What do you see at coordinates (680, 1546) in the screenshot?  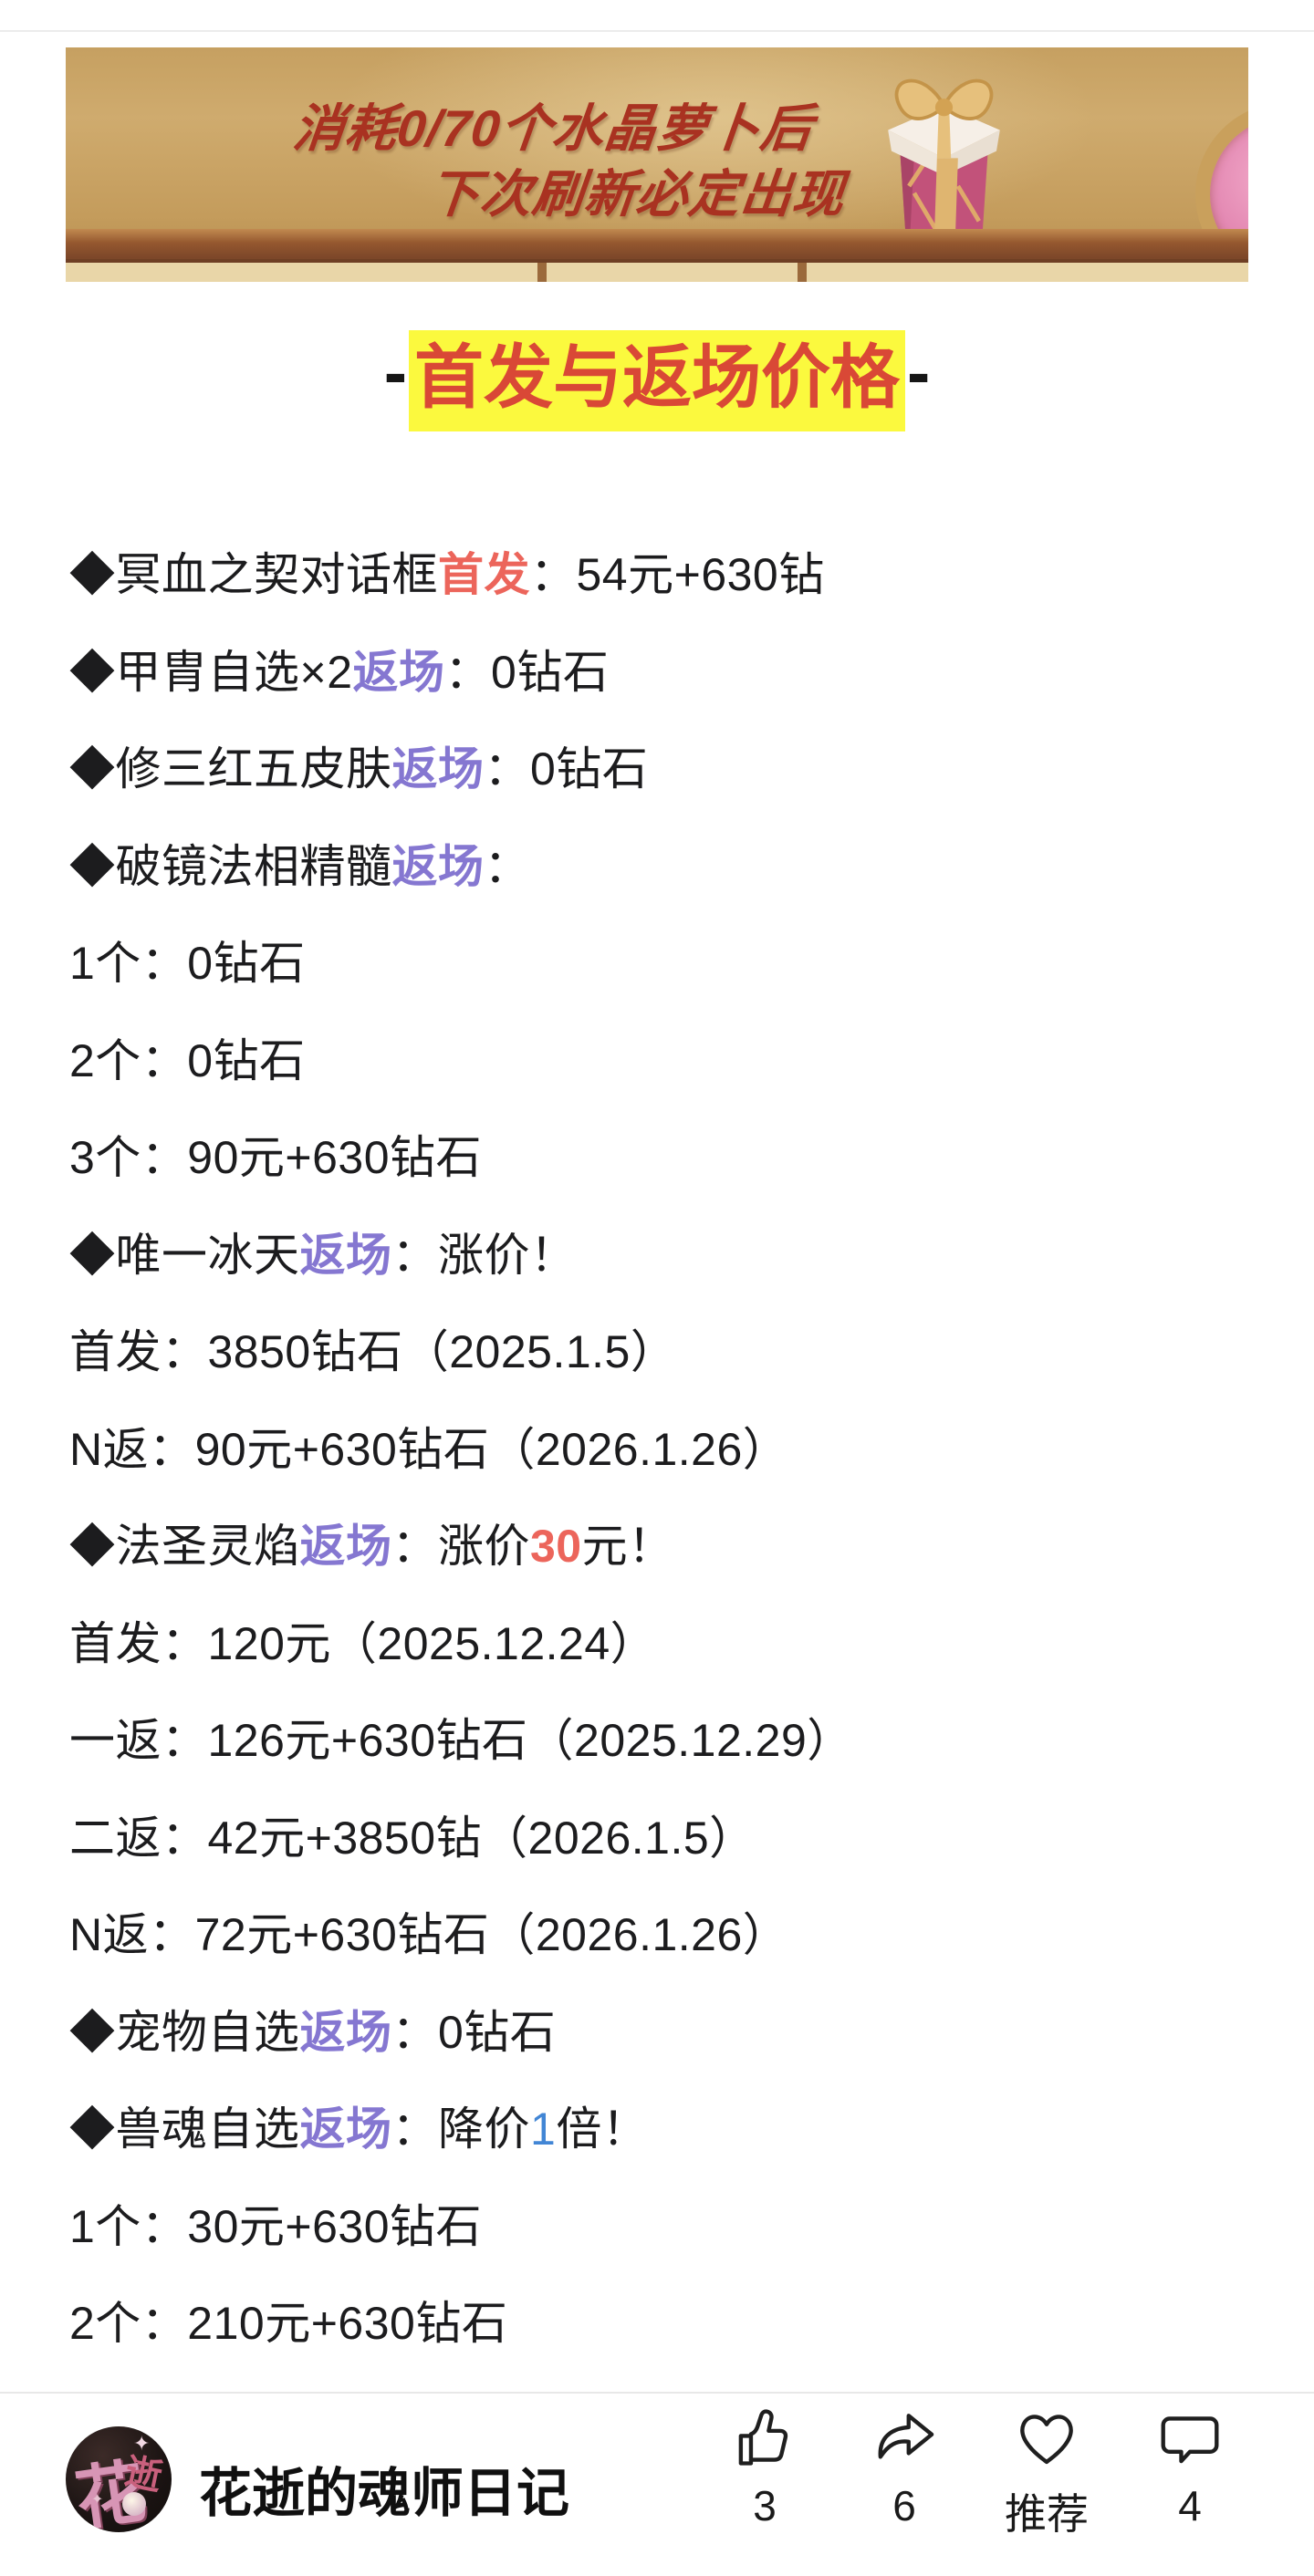 I see `price-line: ◆法圣灵焰返场：涨价30元！` at bounding box center [680, 1546].